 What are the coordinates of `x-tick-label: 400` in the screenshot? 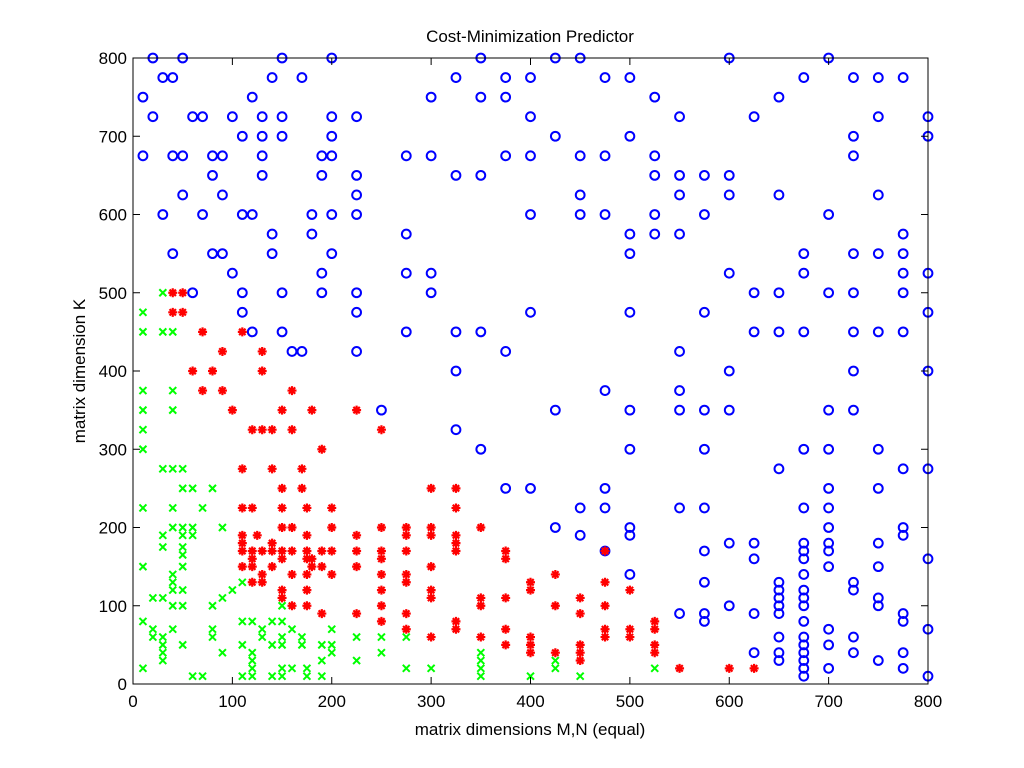 It's located at (530, 701).